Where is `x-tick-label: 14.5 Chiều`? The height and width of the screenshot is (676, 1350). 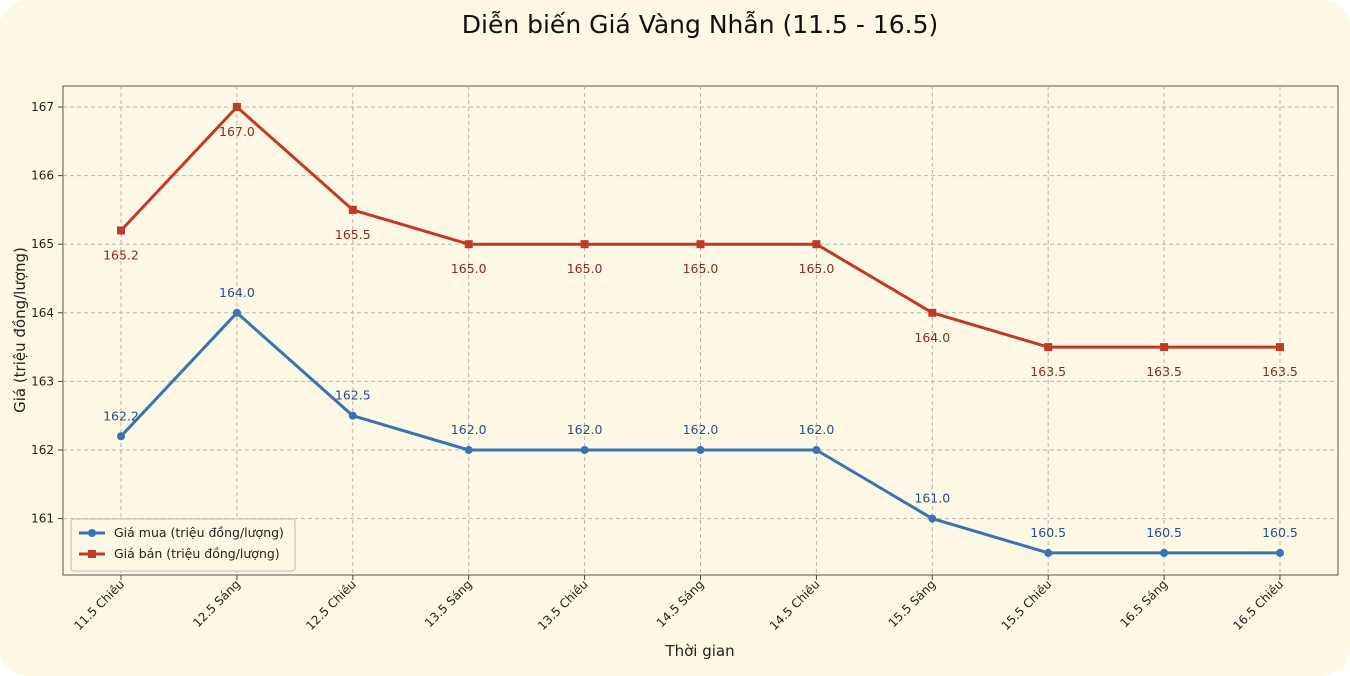 x-tick-label: 14.5 Chiều is located at coordinates (795, 605).